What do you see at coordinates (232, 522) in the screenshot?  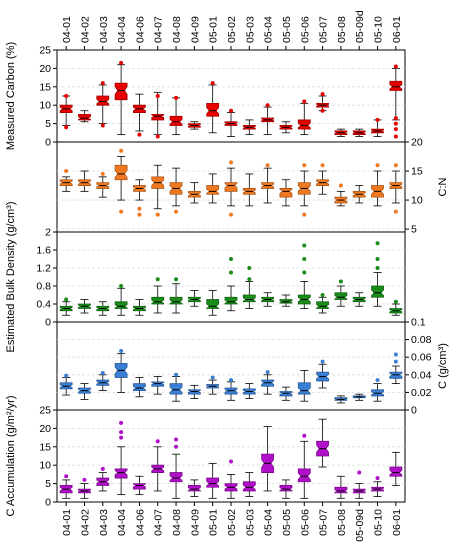 I see `x-tick-label-bottom: 05-02` at bounding box center [232, 522].